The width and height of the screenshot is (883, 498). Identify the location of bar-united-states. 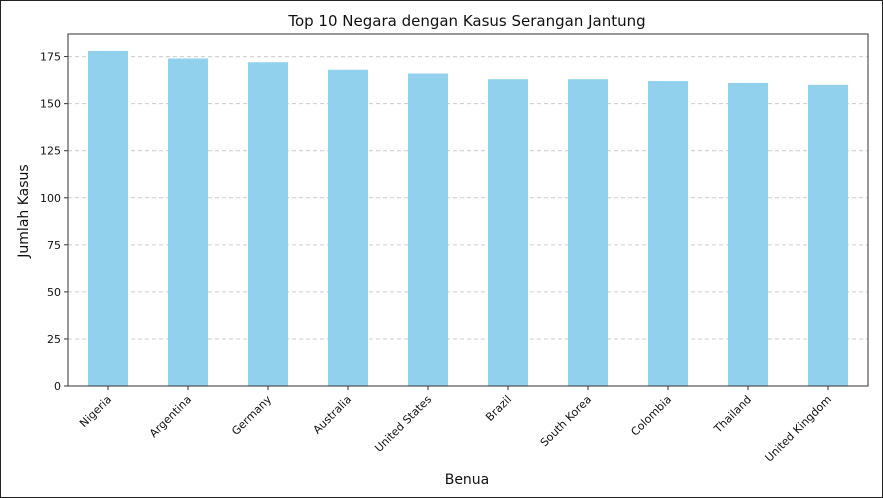
(428, 229).